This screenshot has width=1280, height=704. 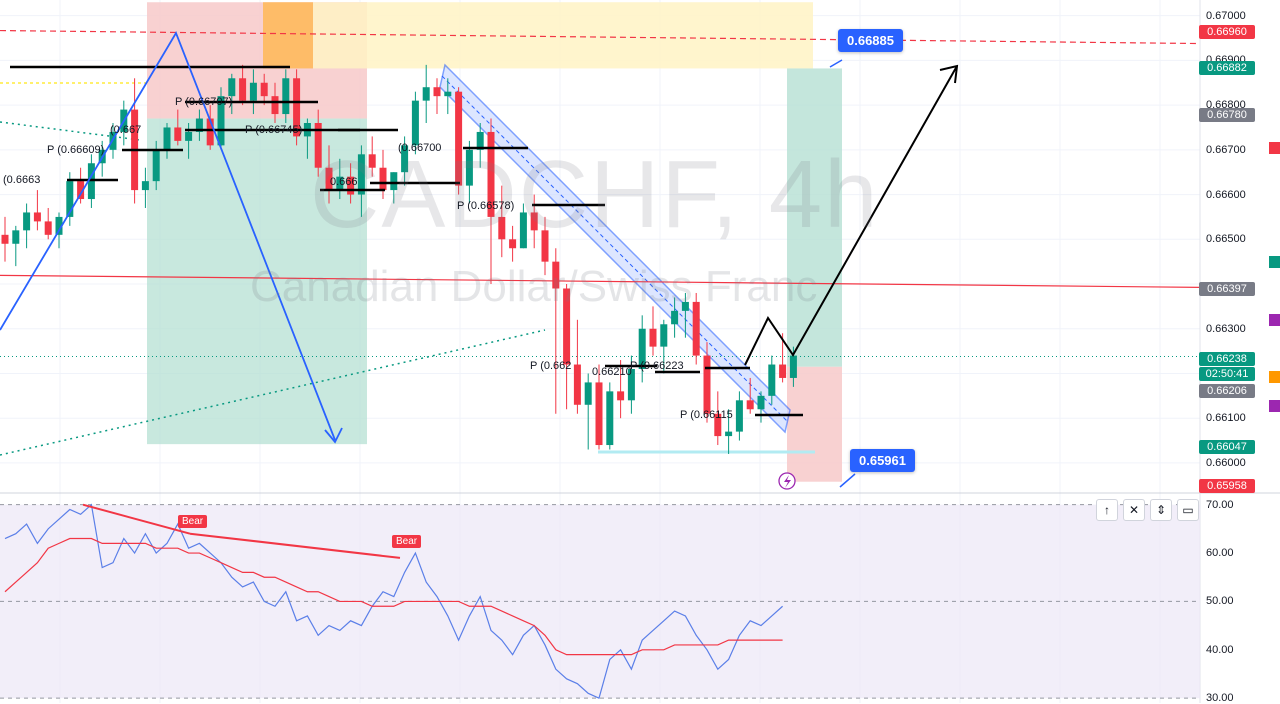 What do you see at coordinates (882, 460) in the screenshot?
I see `stop-price-callout: 0.65961` at bounding box center [882, 460].